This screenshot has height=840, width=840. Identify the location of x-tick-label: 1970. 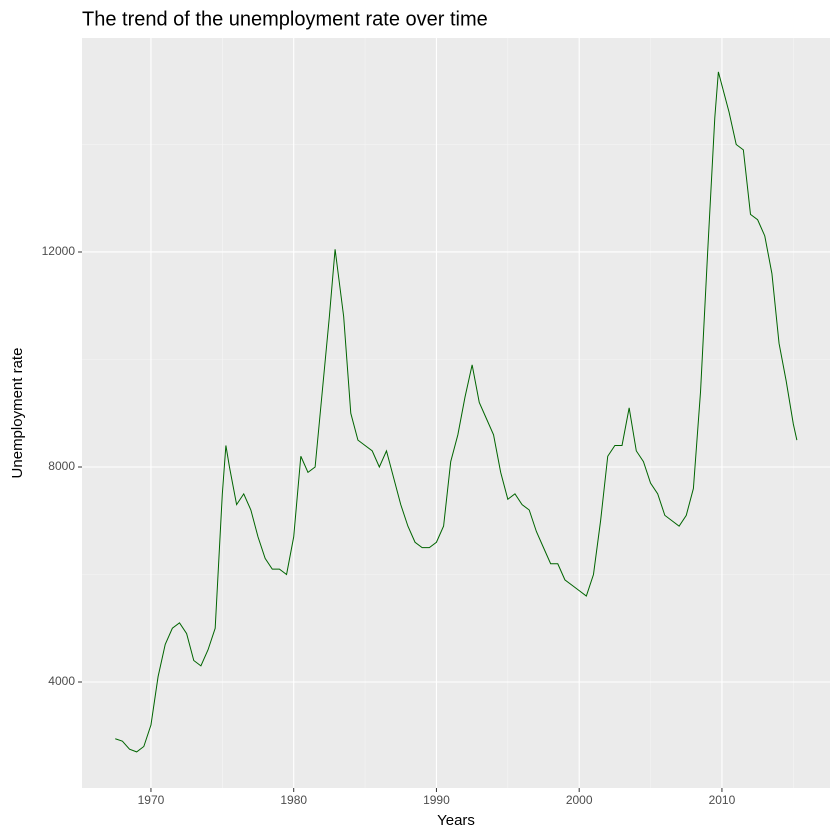
(151, 800).